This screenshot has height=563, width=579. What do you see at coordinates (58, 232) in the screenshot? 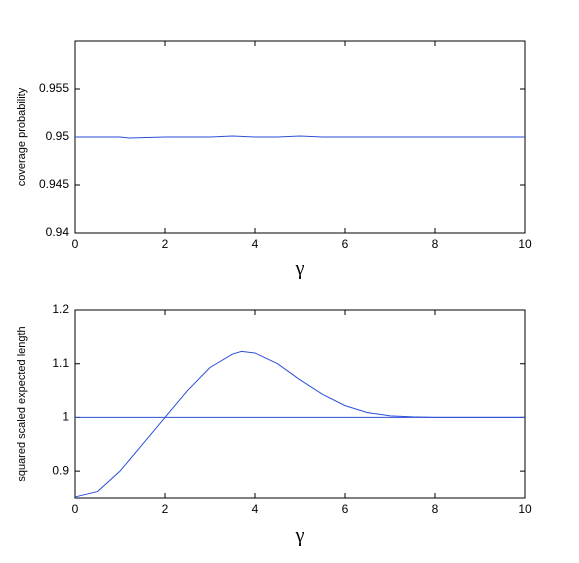
I see `y-tick-label: 0.94` at bounding box center [58, 232].